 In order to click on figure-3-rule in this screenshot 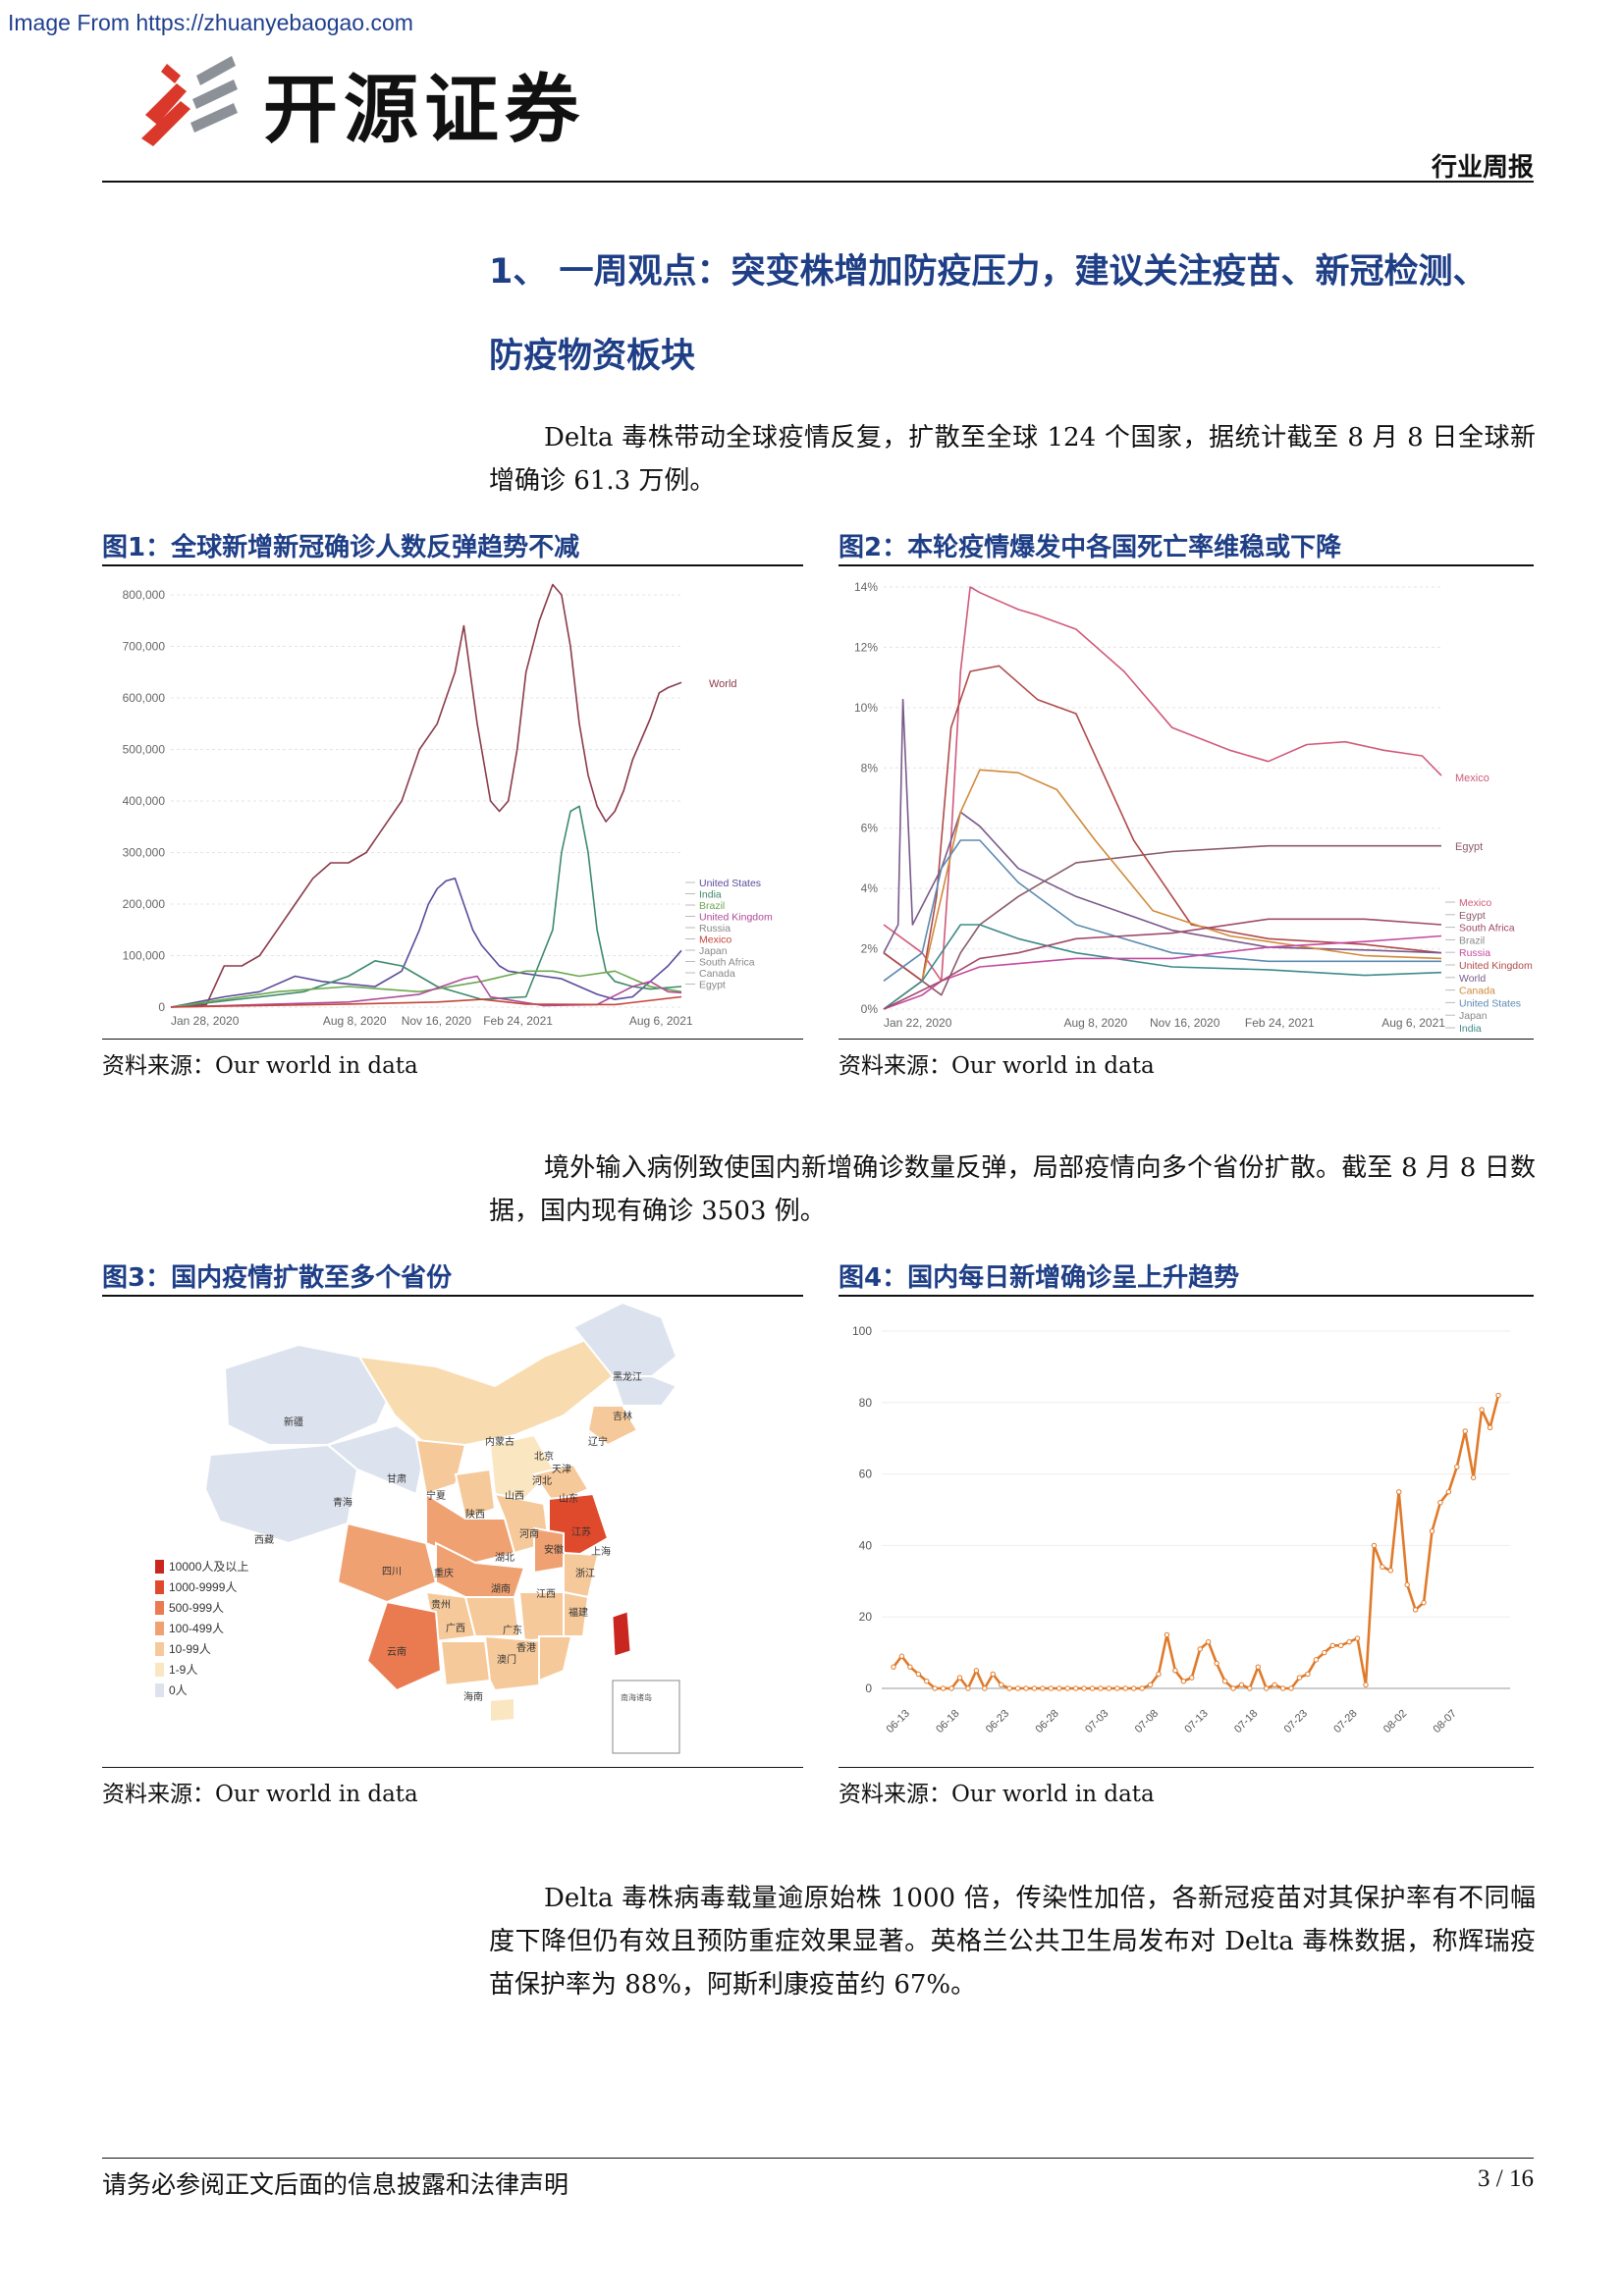, I will do `click(452, 1296)`.